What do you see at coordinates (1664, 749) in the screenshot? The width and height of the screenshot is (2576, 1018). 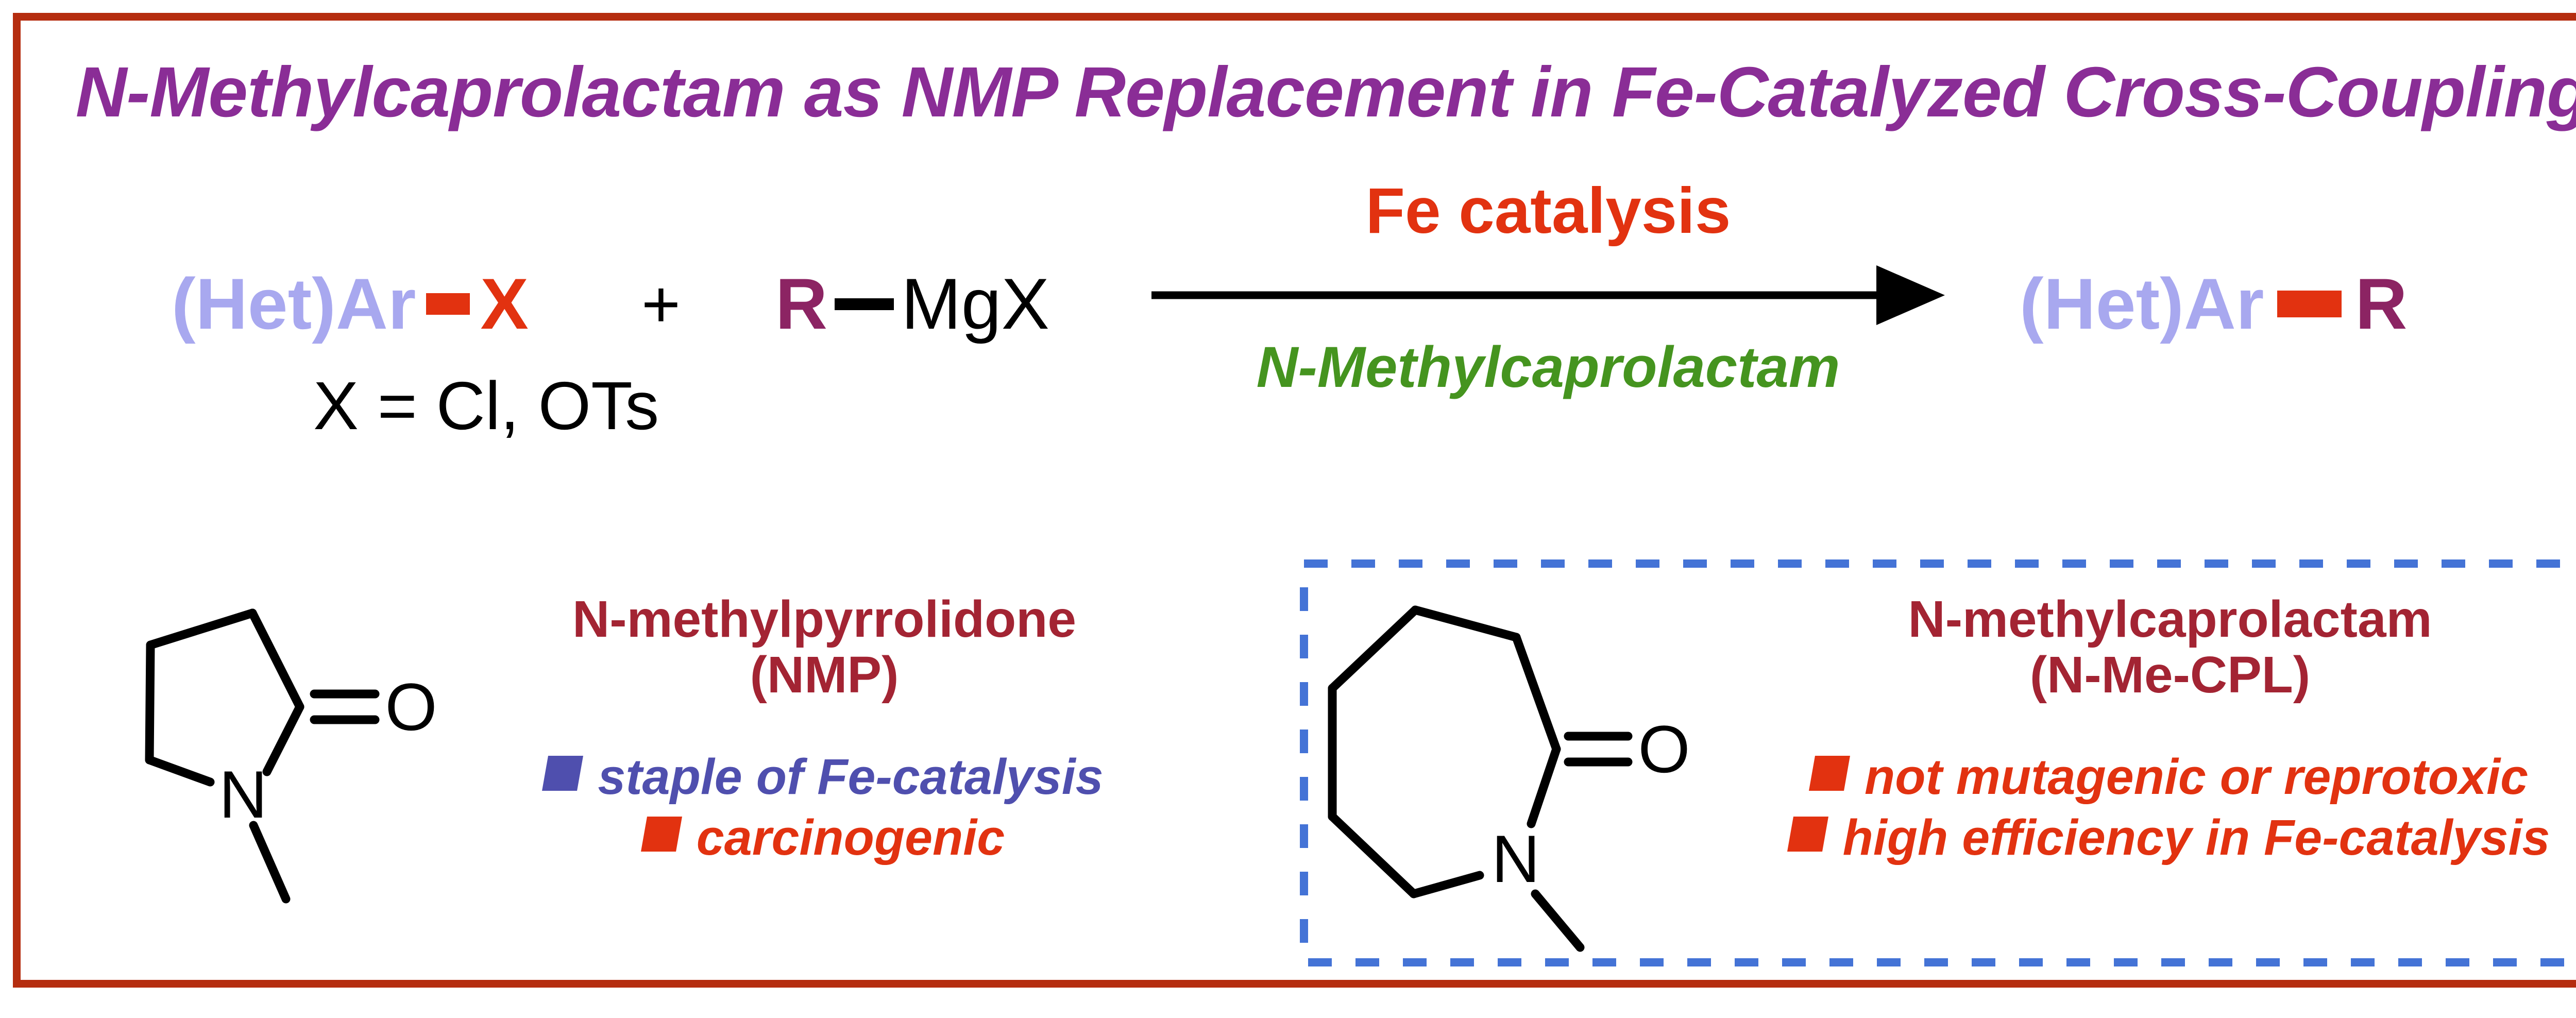 I see `cpl-oxygen-label: O` at bounding box center [1664, 749].